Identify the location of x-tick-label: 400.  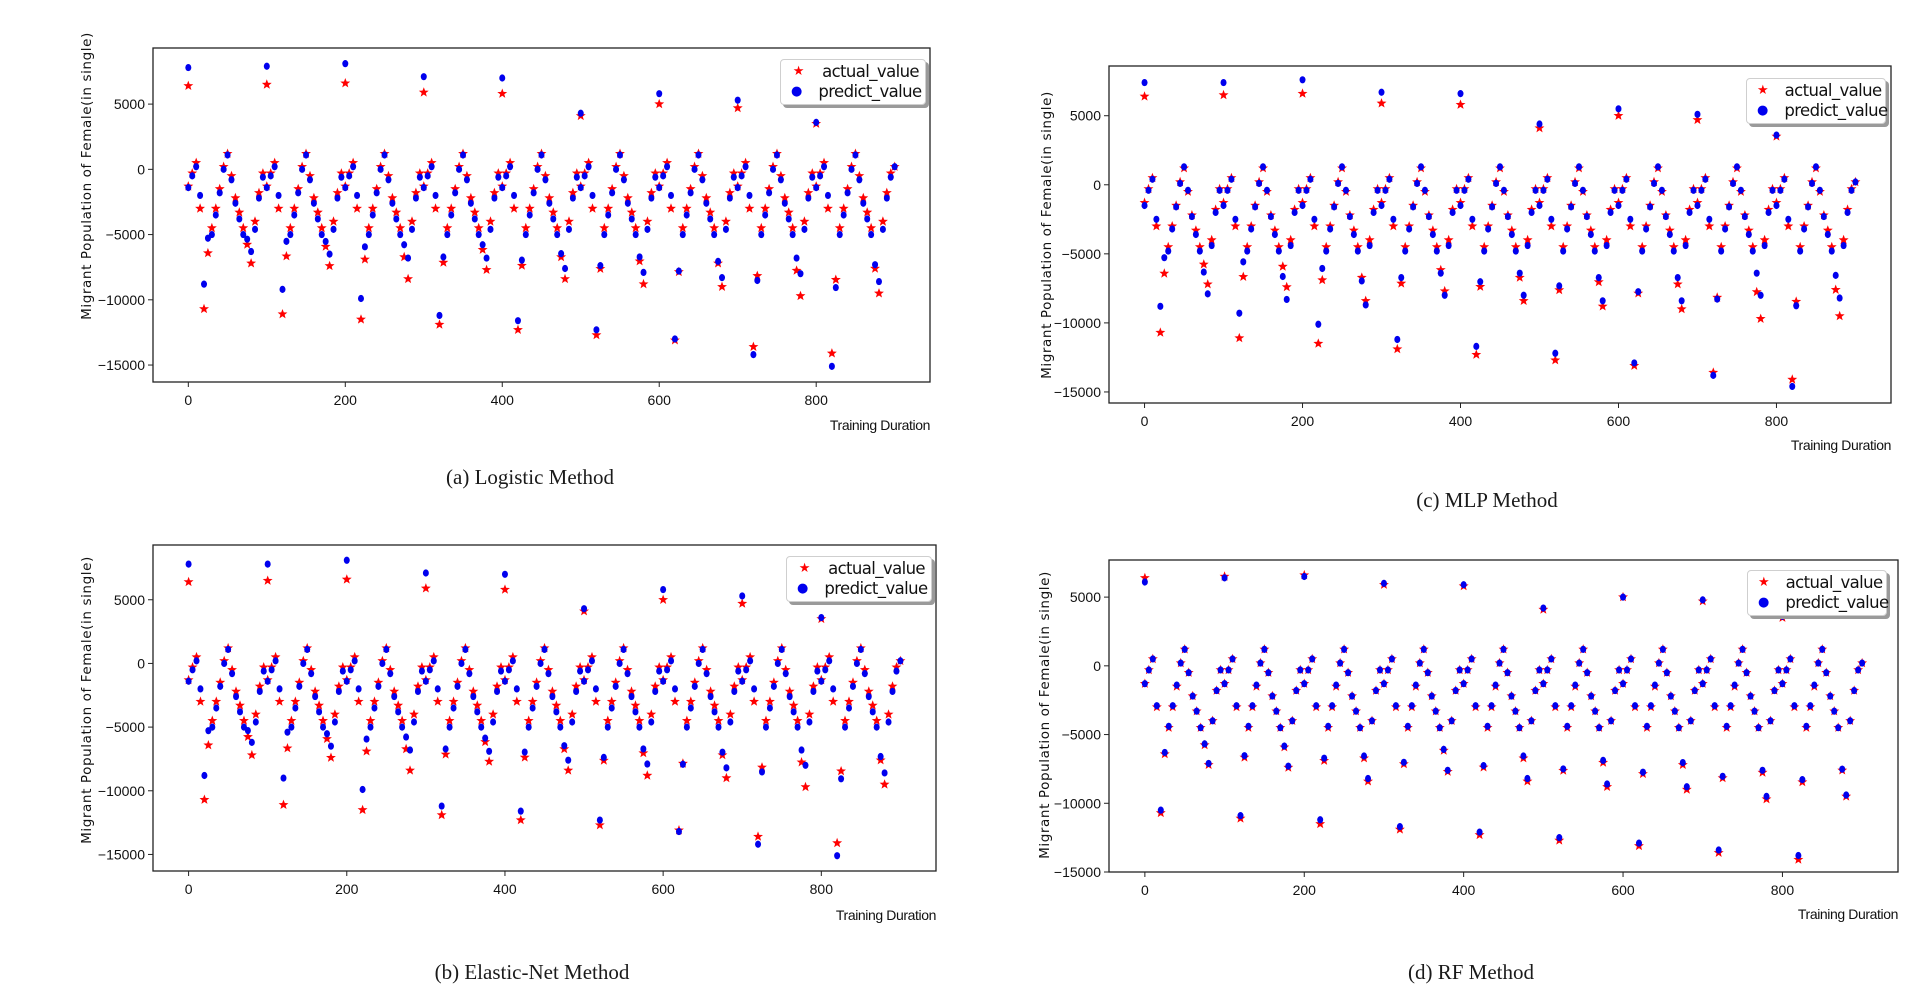
(1464, 890).